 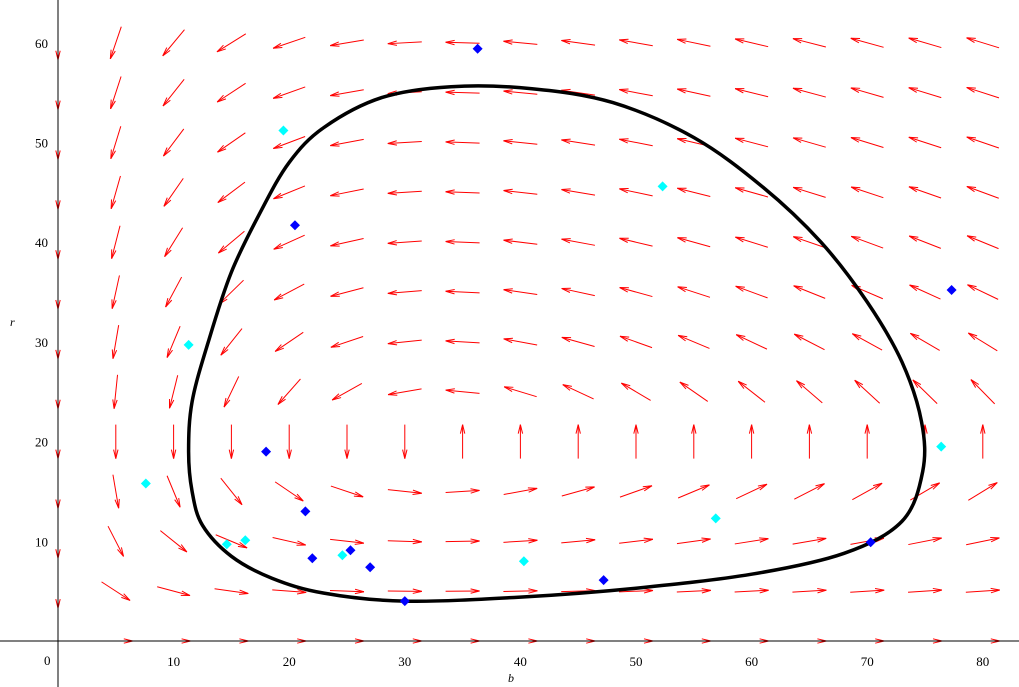 I want to click on y-tick-label: 40, so click(x=41, y=242).